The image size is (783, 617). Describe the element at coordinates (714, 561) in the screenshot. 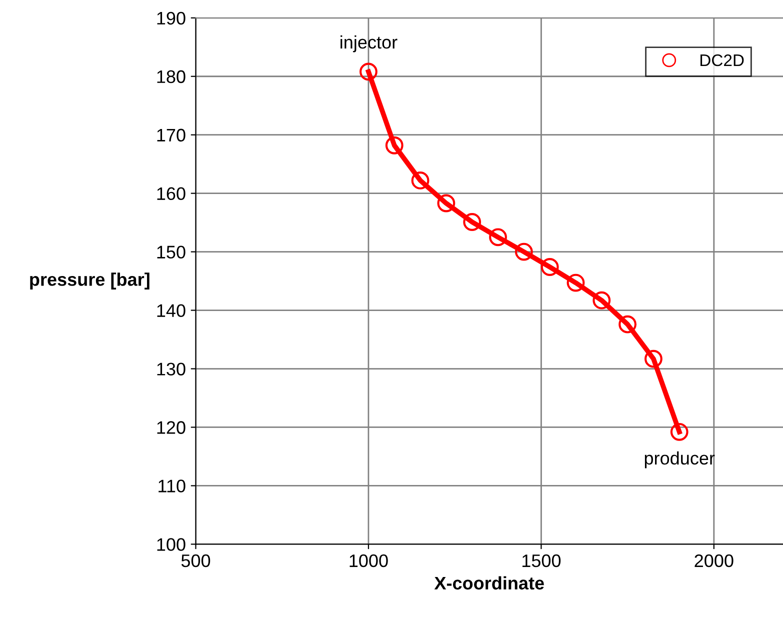

I see `x-tick-label: 2000` at that location.